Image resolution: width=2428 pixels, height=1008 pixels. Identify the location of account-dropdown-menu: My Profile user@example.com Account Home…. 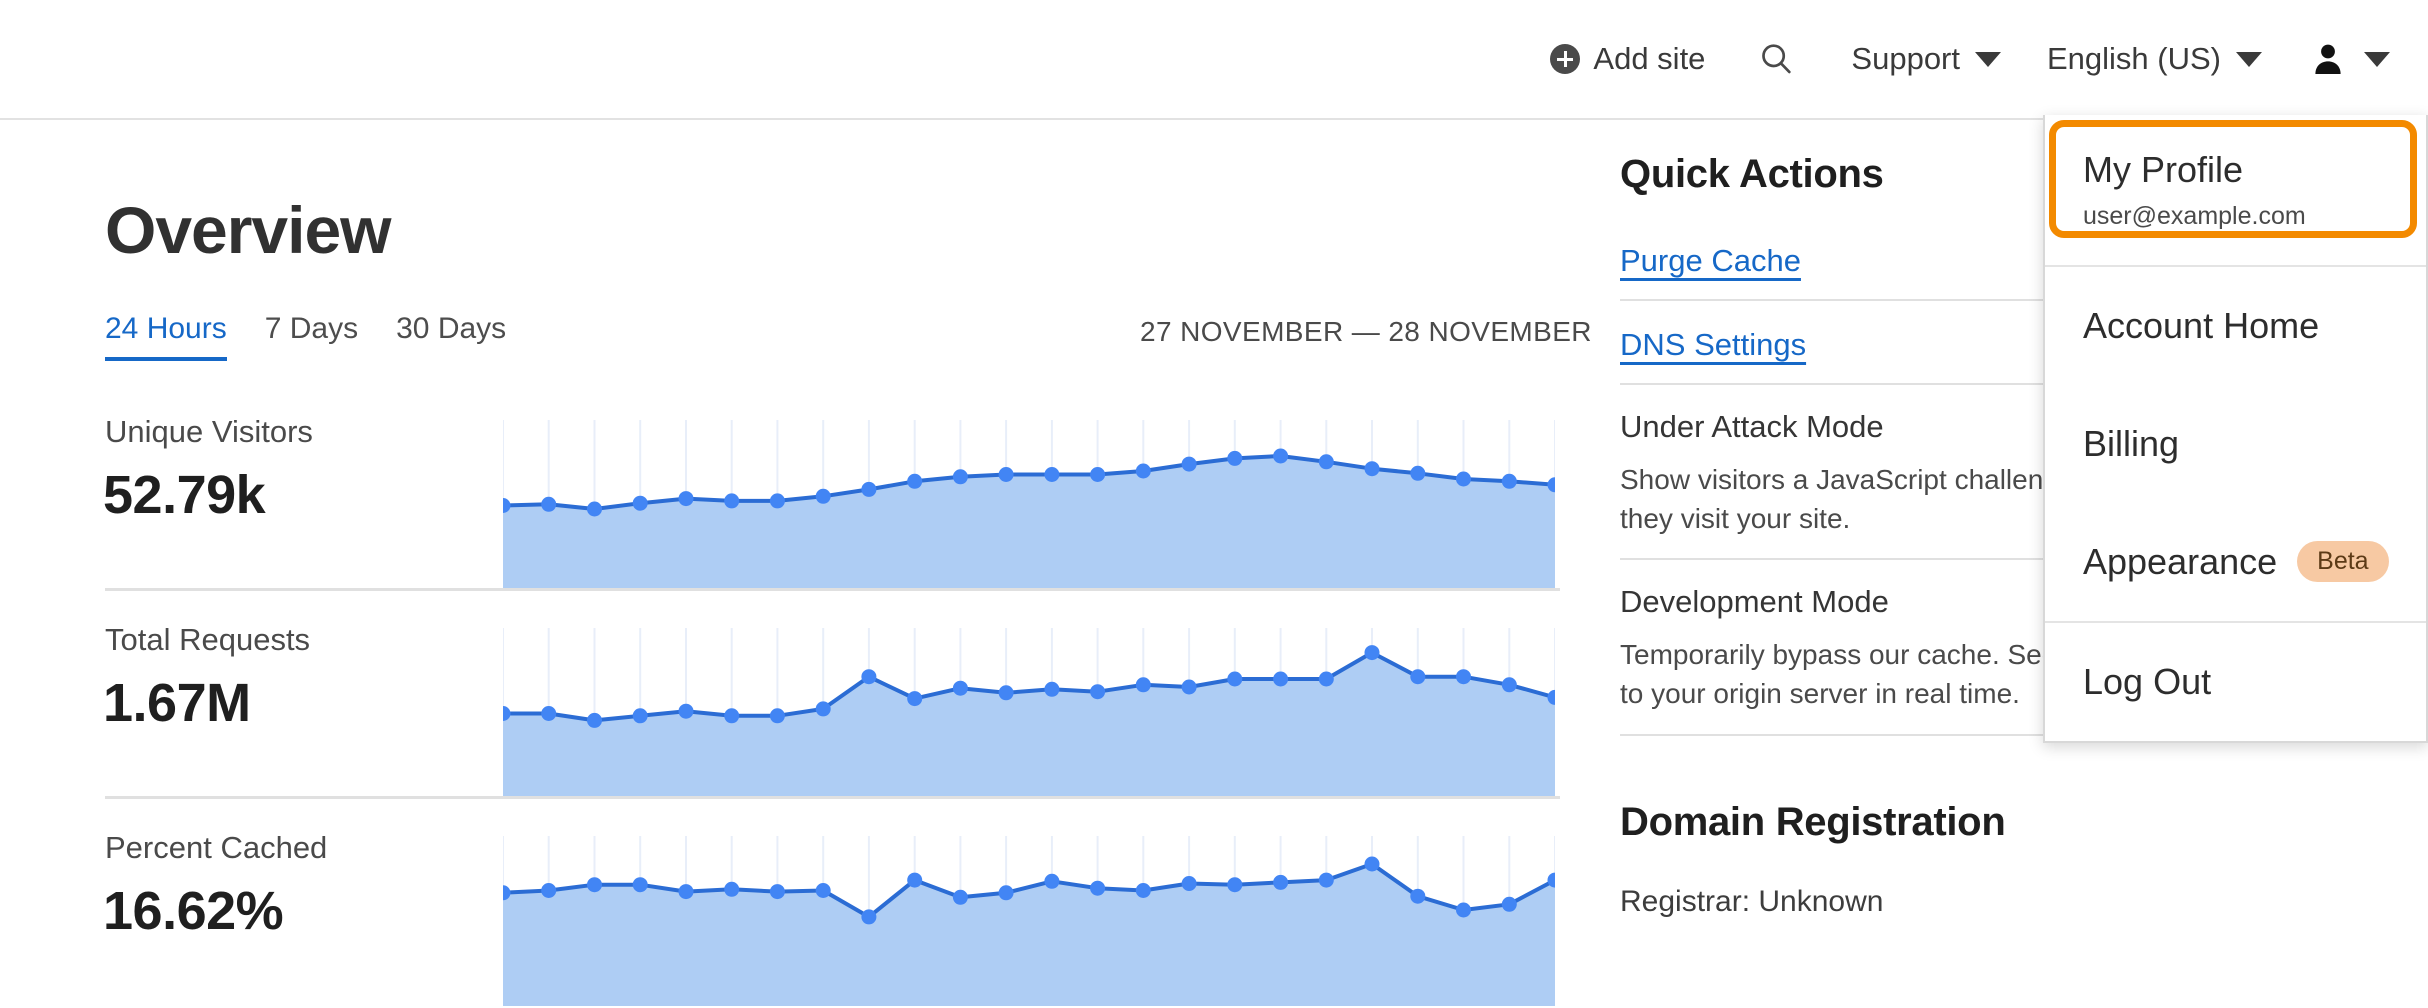
(2235, 429).